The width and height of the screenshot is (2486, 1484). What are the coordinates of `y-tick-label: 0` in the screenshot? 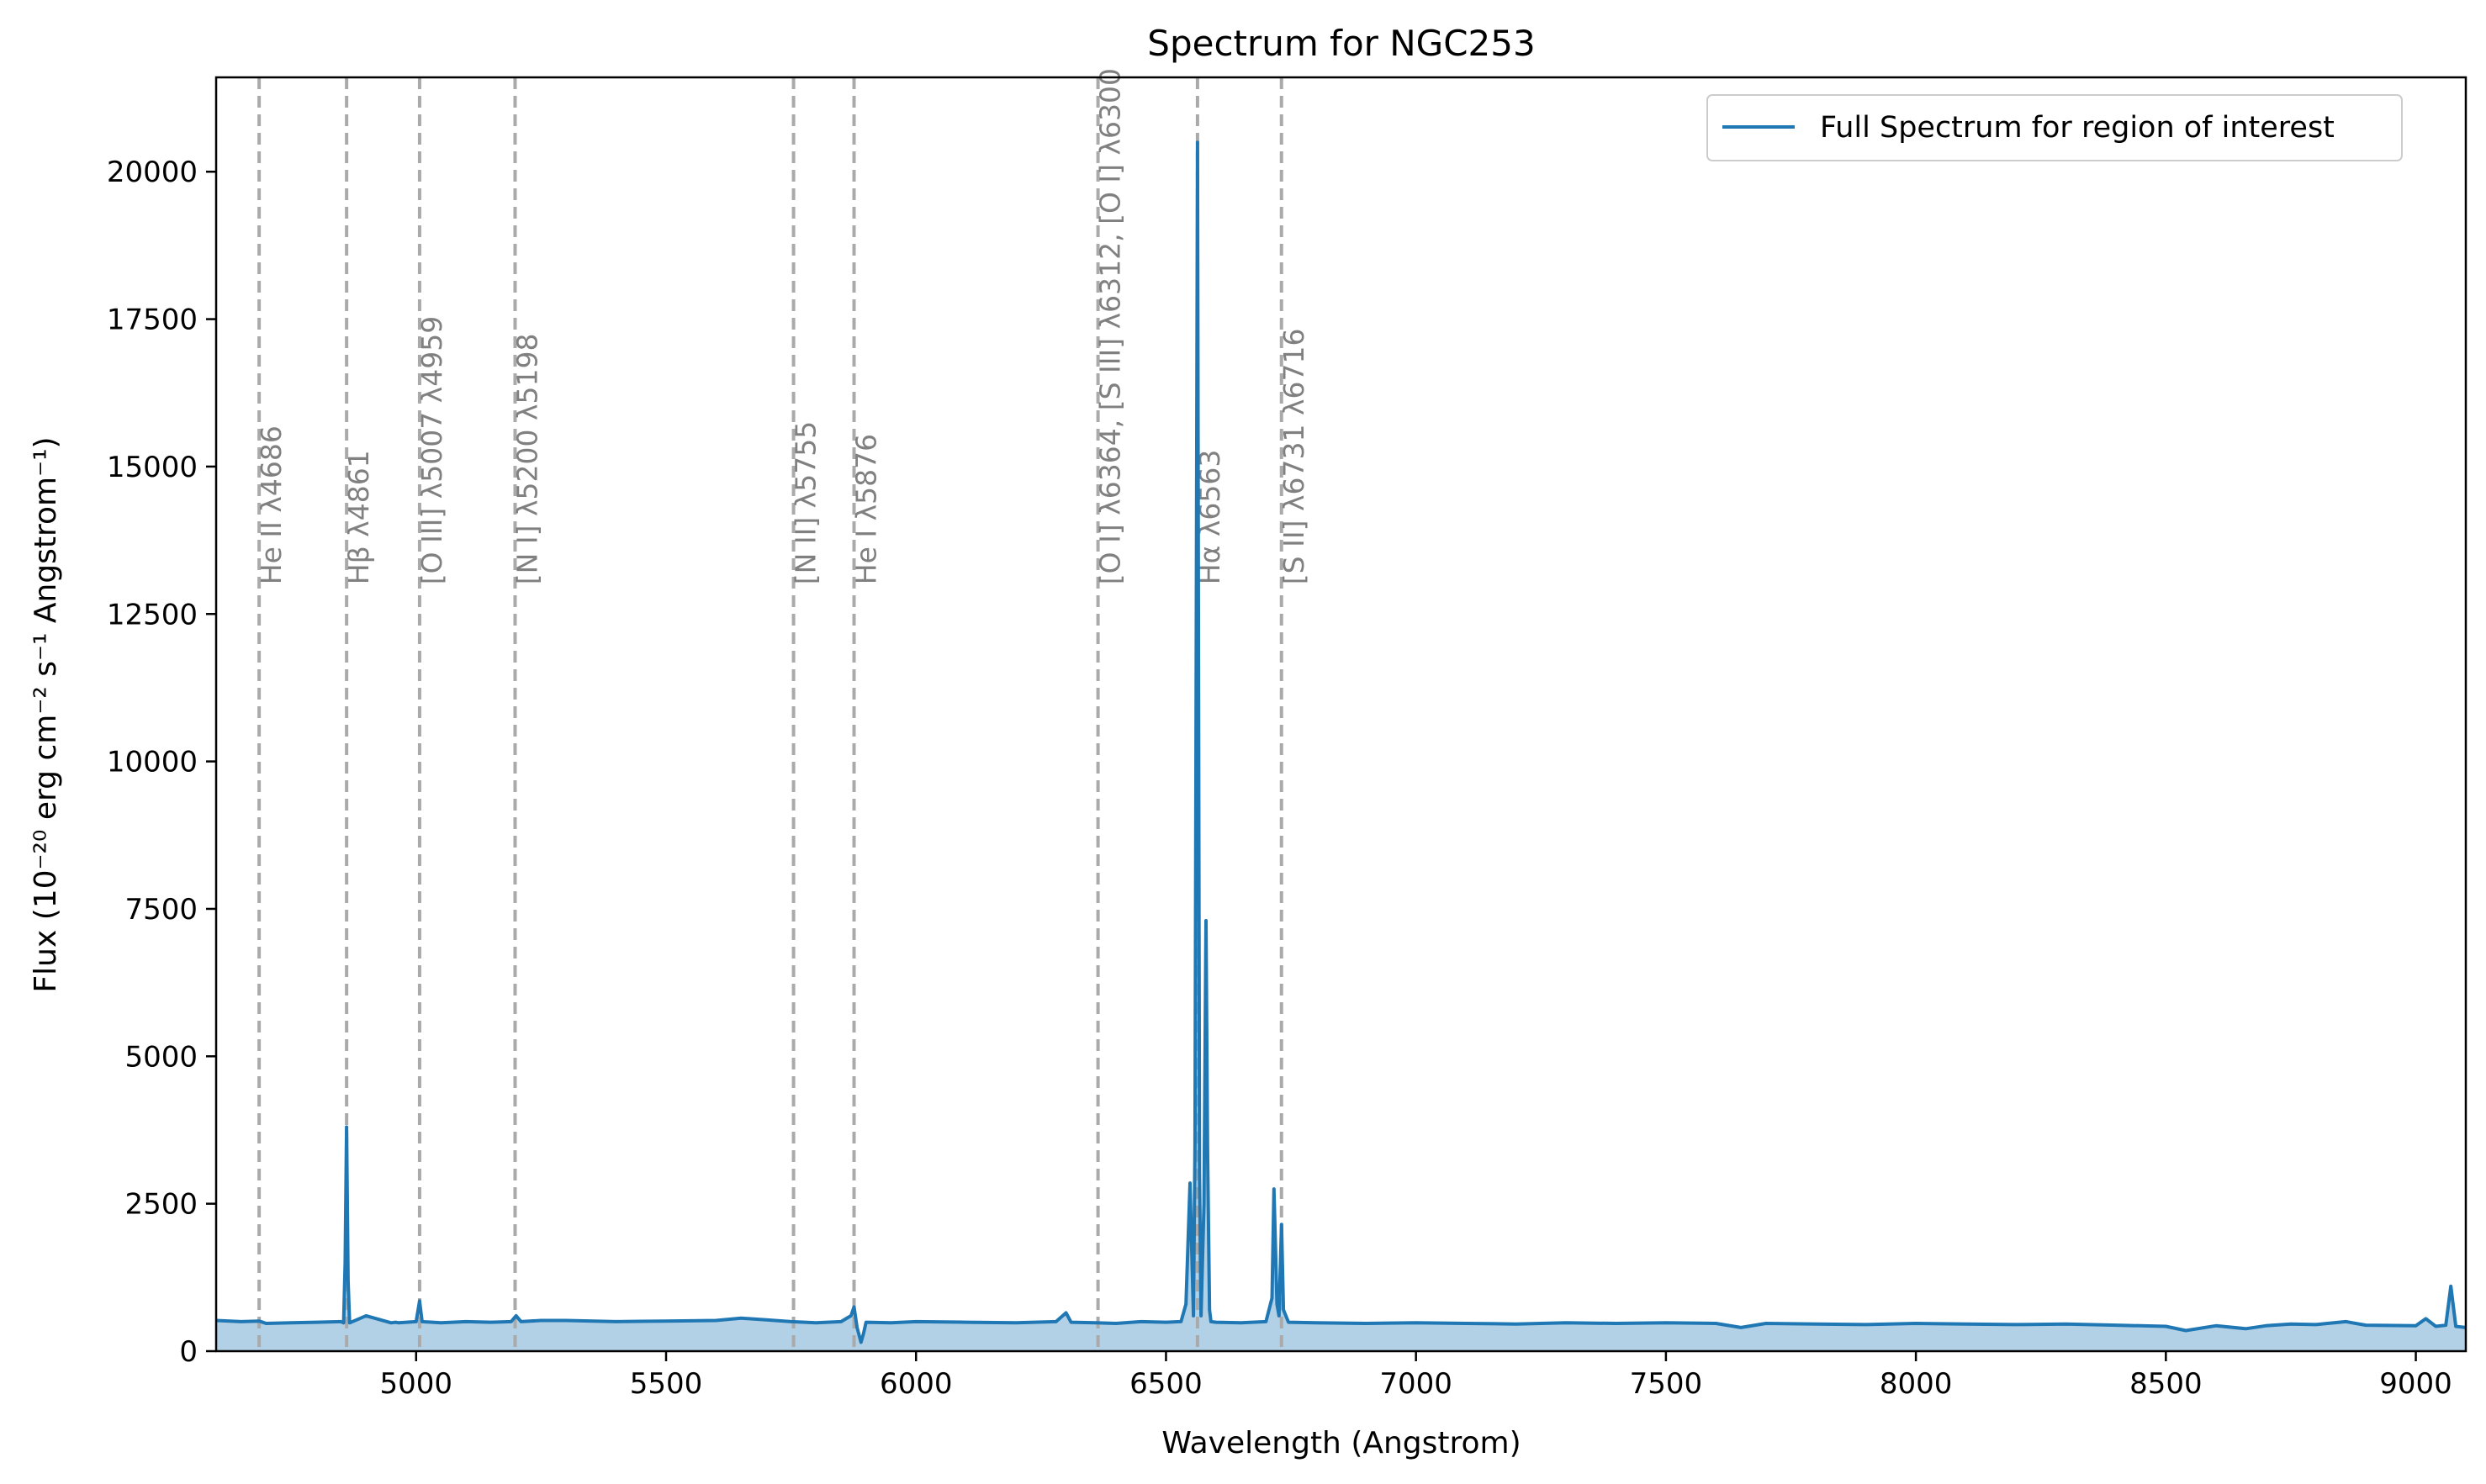 It's located at (189, 1352).